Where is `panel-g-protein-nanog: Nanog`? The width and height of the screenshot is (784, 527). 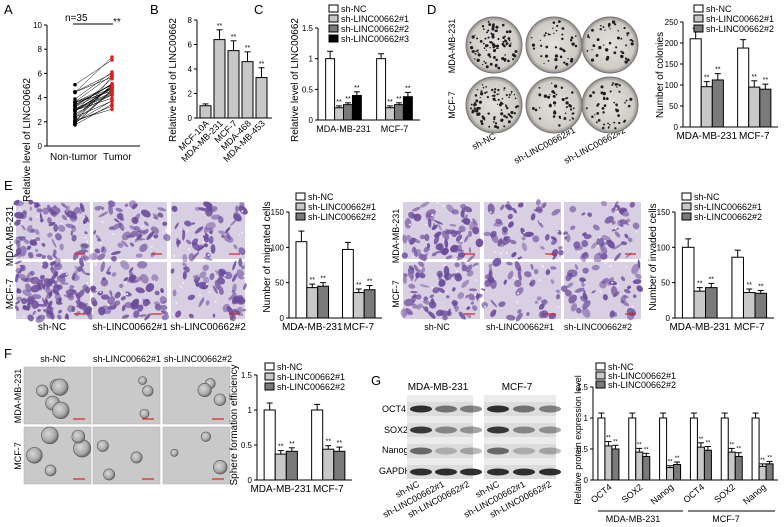
panel-g-protein-nanog: Nanog is located at coordinates (395, 450).